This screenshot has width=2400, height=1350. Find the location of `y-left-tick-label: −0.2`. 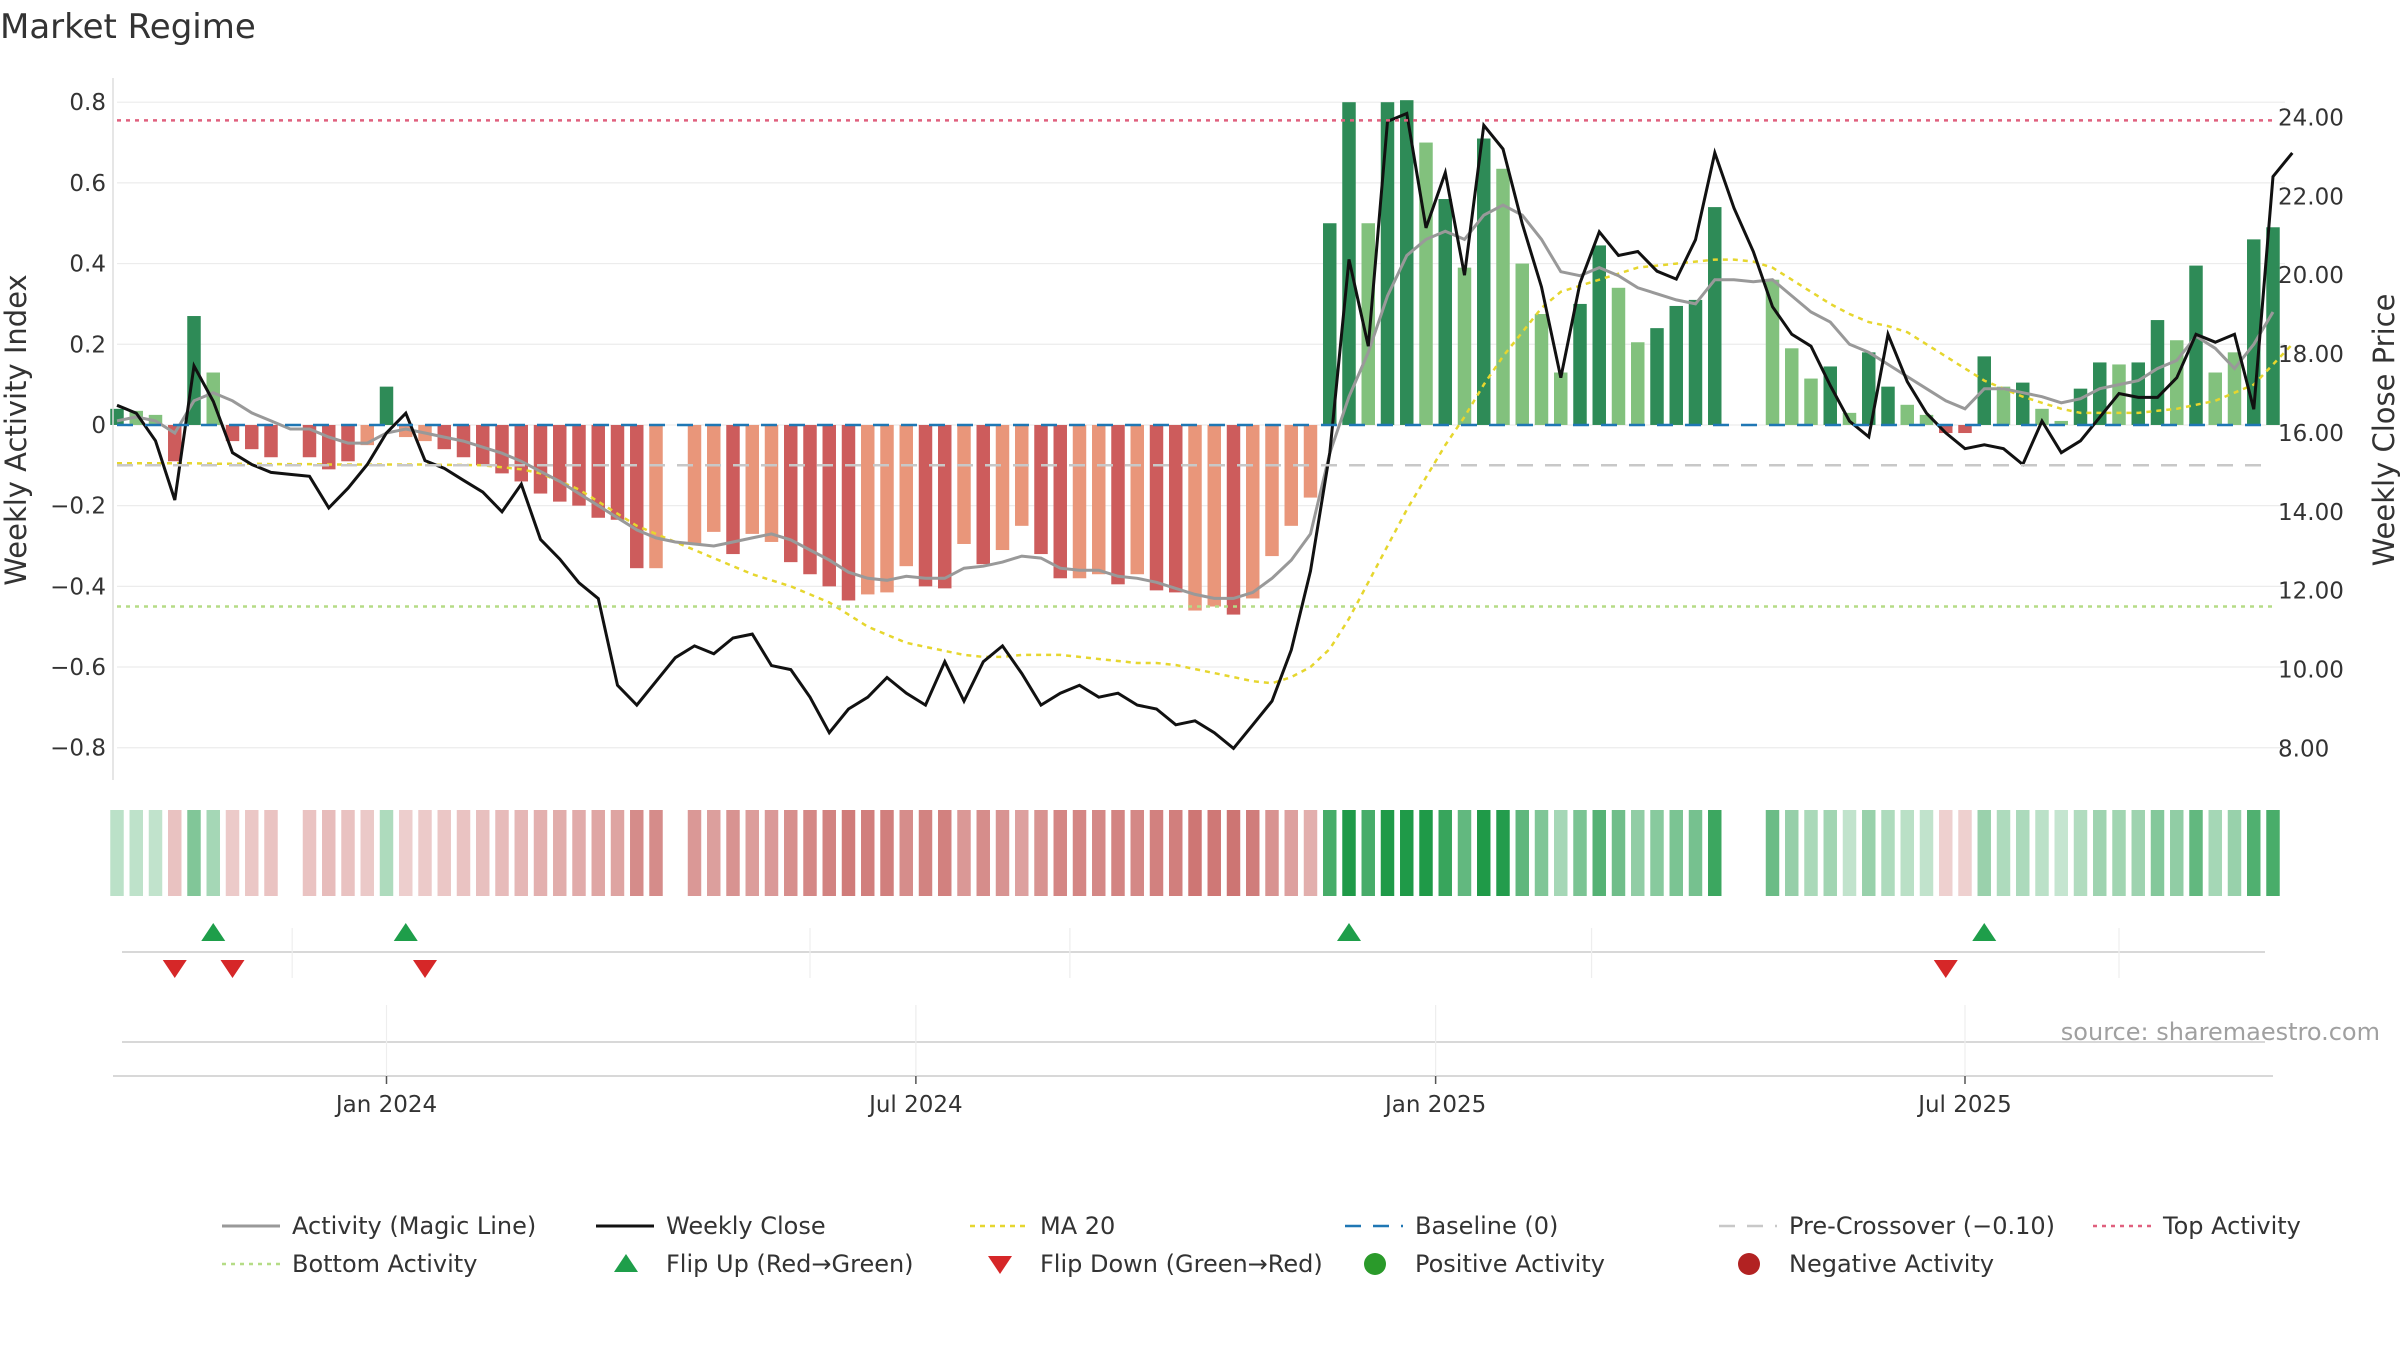

y-left-tick-label: −0.2 is located at coordinates (78, 507).